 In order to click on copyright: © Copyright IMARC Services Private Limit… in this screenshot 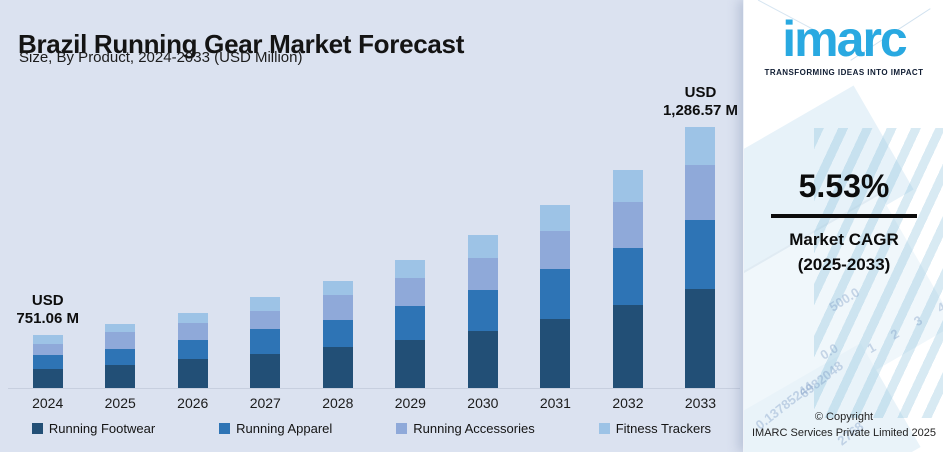, I will do `click(843, 425)`.